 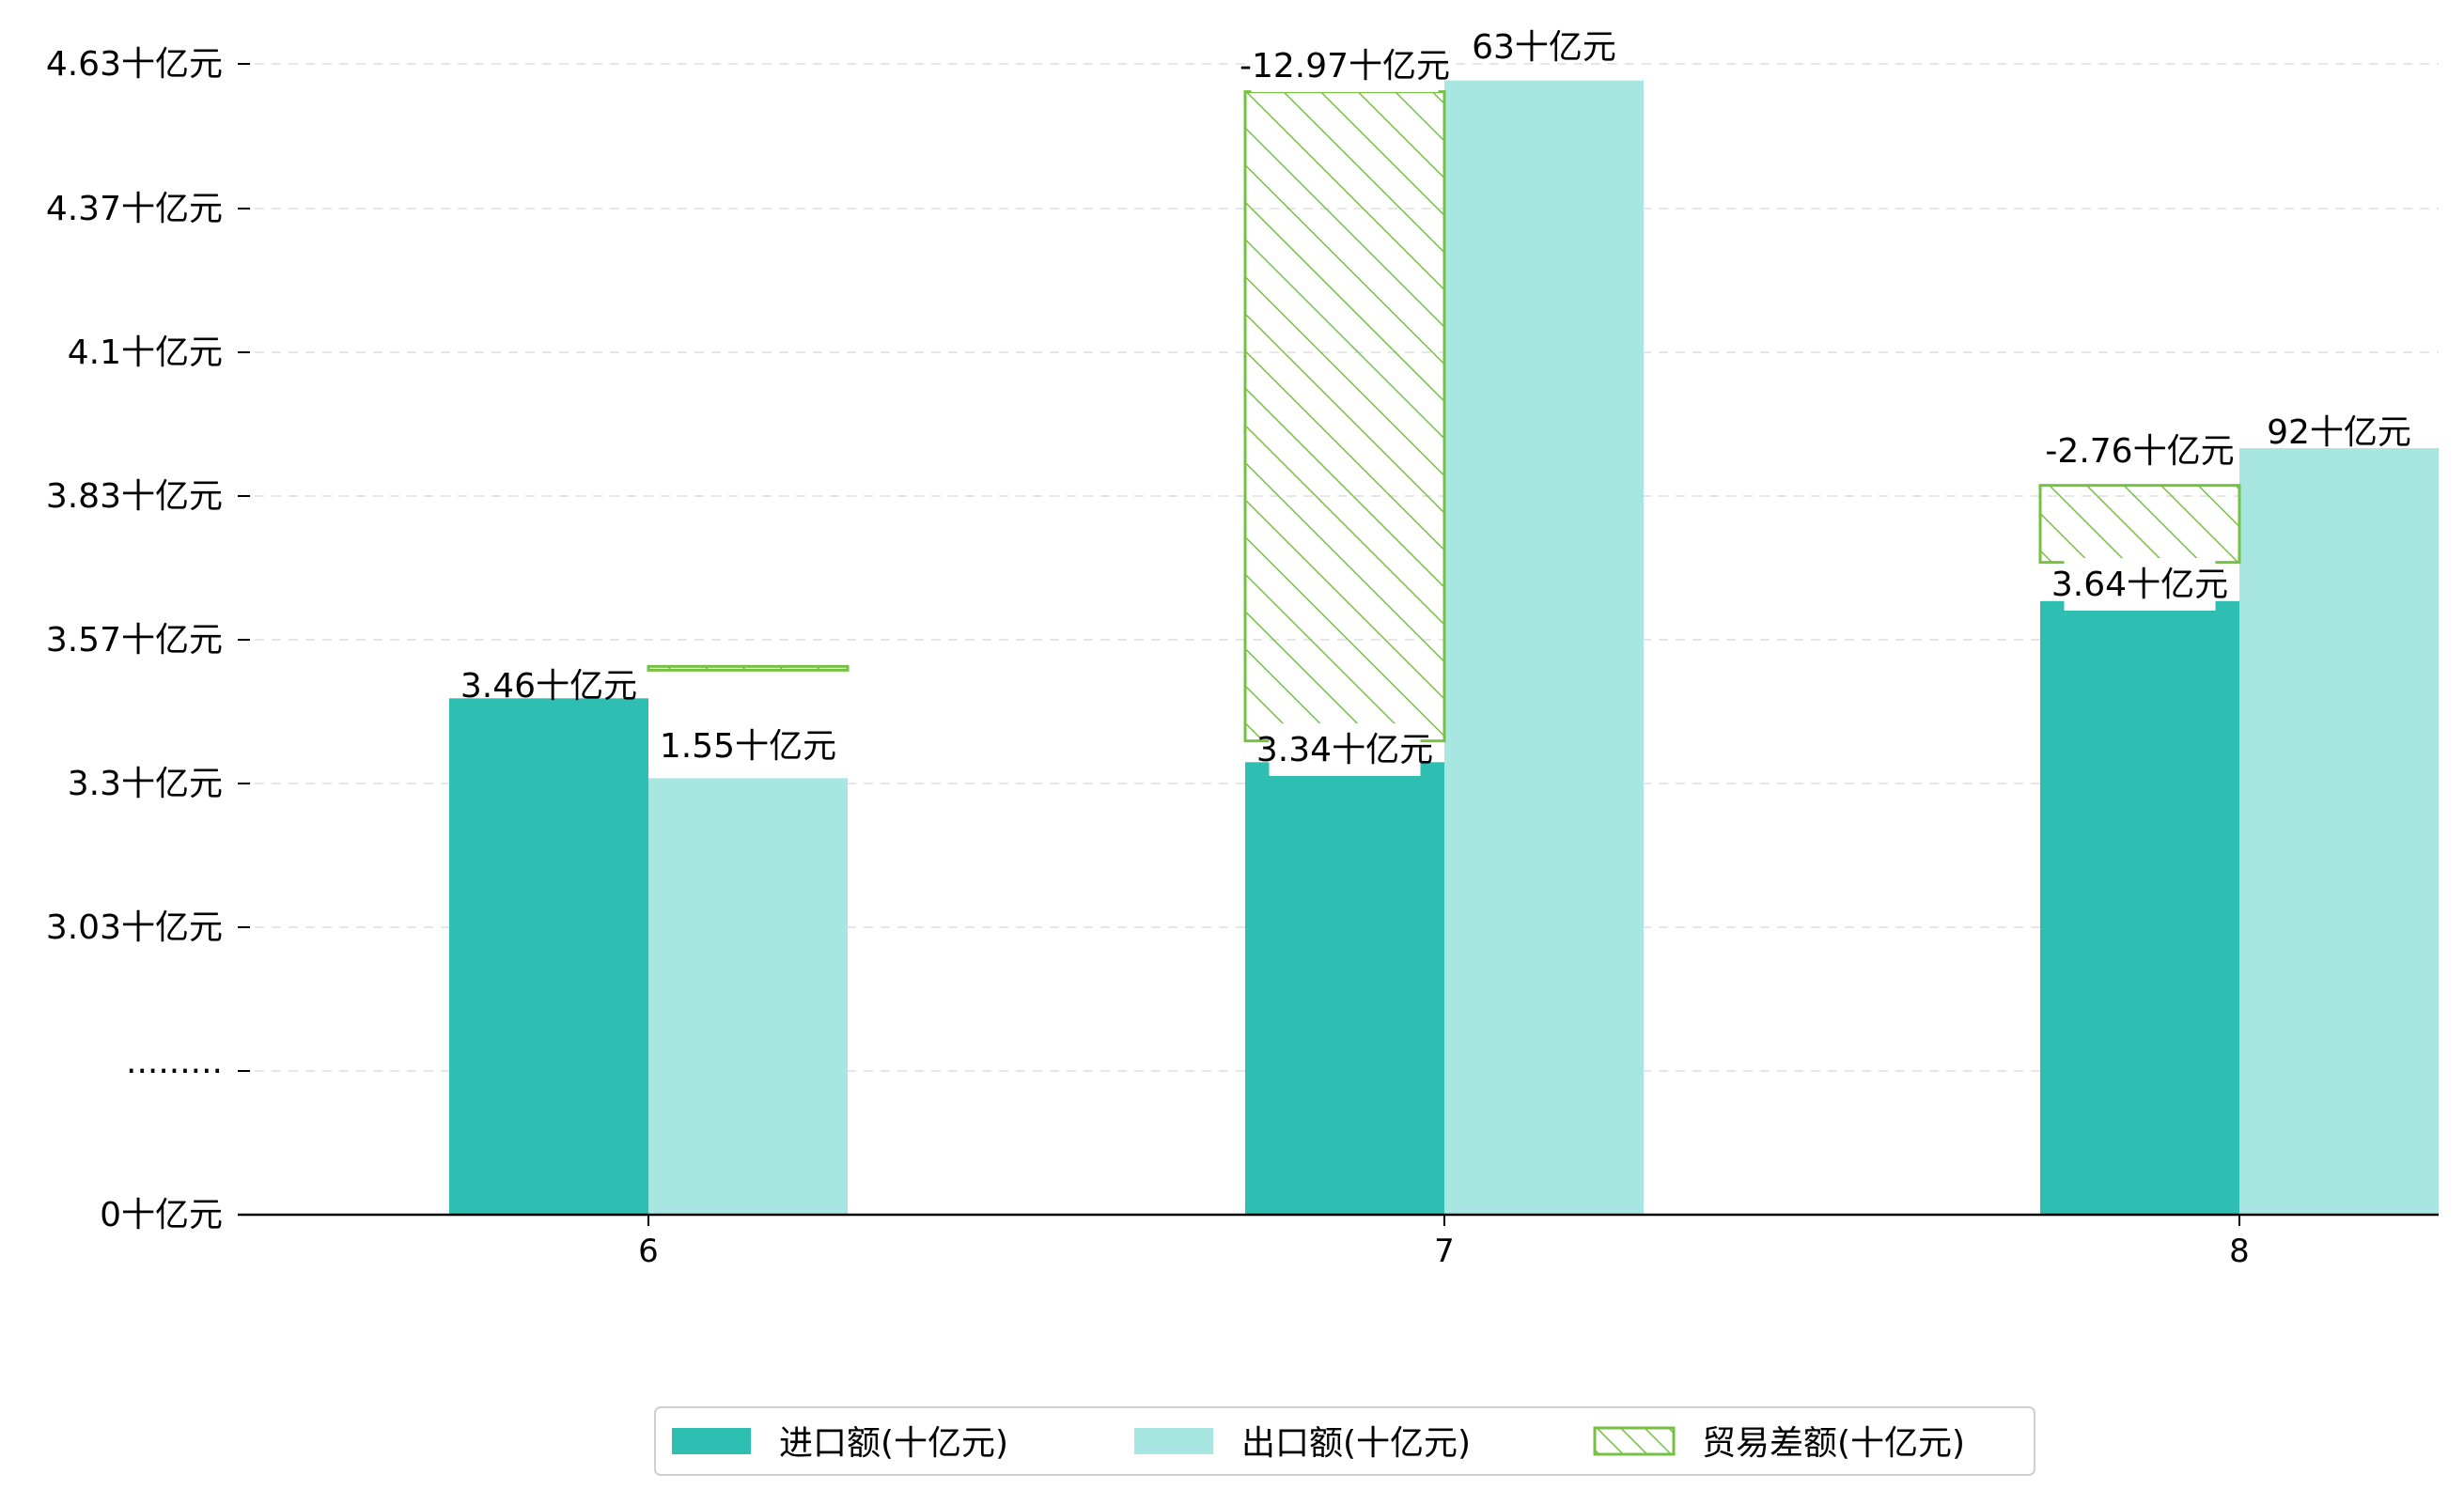 I want to click on data-label: 92十亿元, so click(x=2339, y=432).